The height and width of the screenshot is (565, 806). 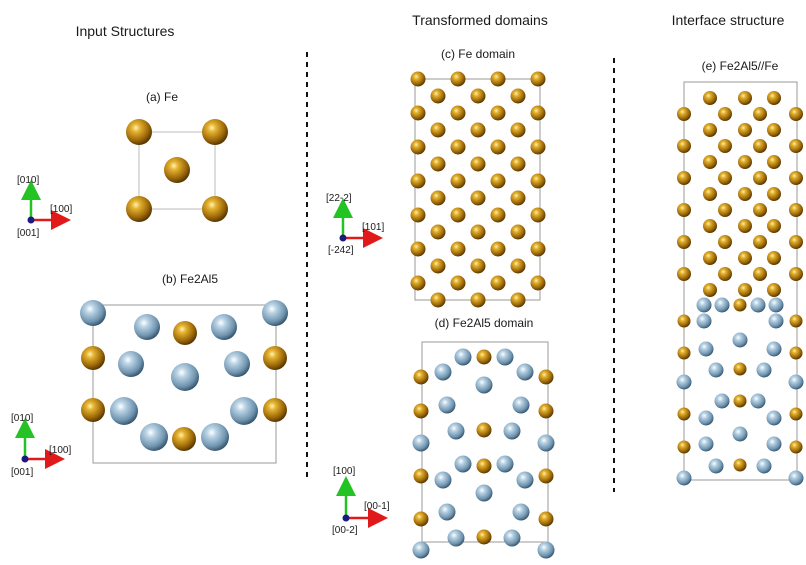 What do you see at coordinates (339, 198) in the screenshot?
I see `axis-up-label: [22-2]` at bounding box center [339, 198].